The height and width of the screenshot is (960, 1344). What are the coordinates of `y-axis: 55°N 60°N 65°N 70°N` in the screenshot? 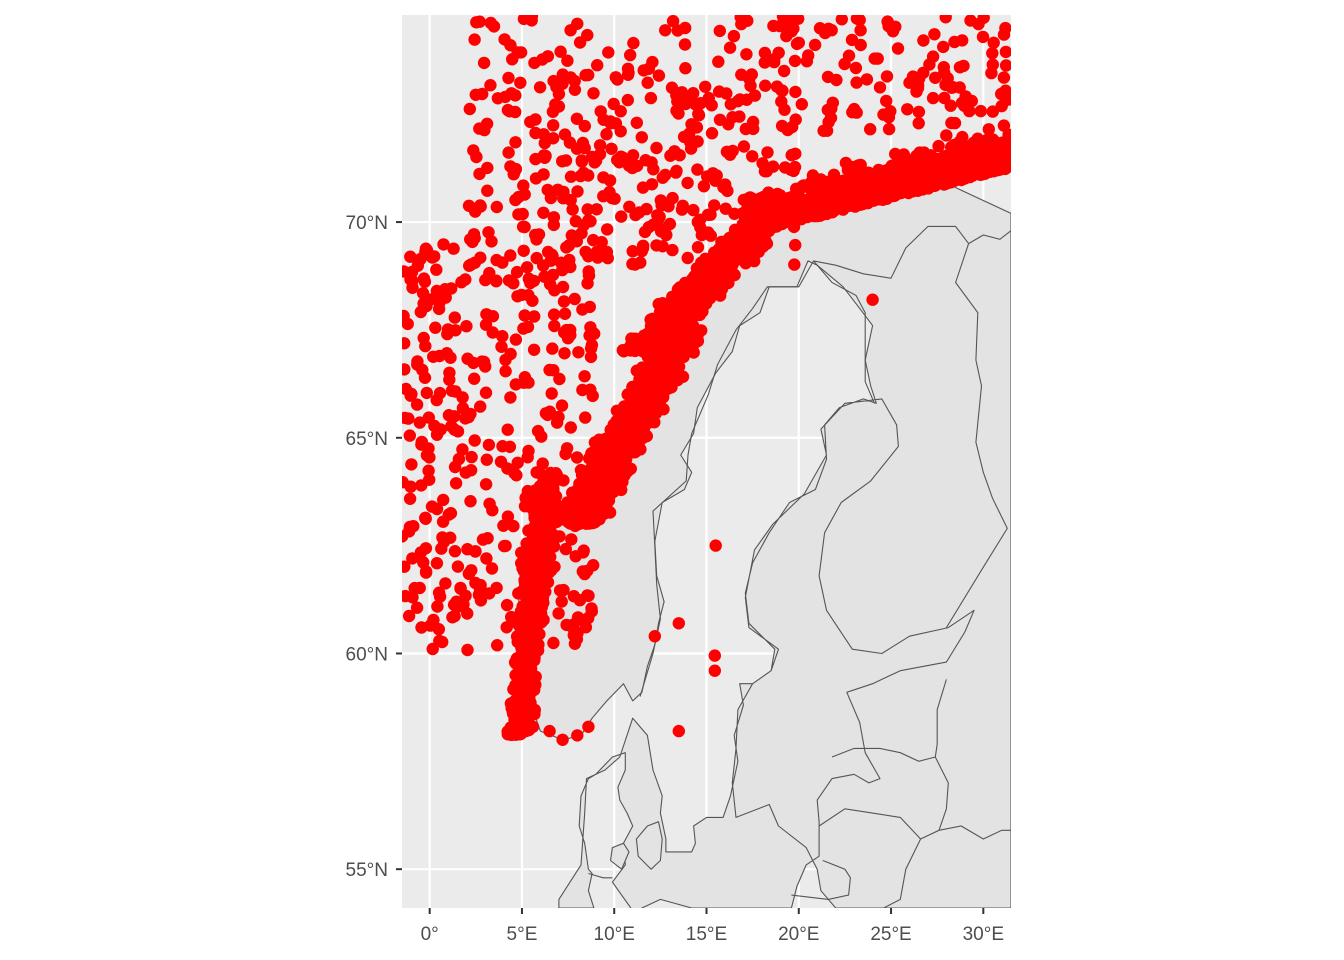 It's located at (374, 547).